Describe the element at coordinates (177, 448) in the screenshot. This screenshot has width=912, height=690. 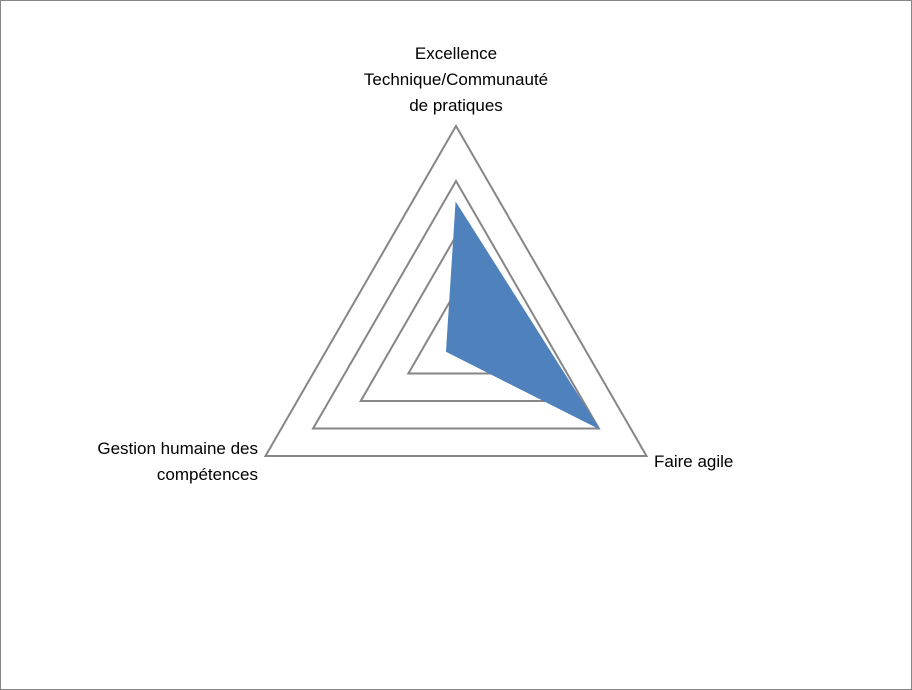
I see `axis-label-line: Gestion humaine des` at that location.